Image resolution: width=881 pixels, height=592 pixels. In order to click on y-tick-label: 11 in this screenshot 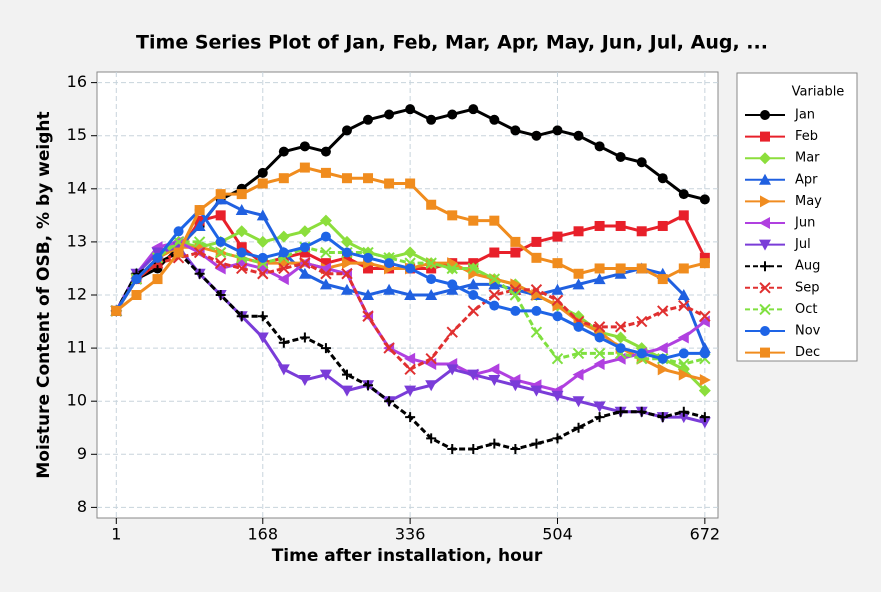, I will do `click(77, 347)`.